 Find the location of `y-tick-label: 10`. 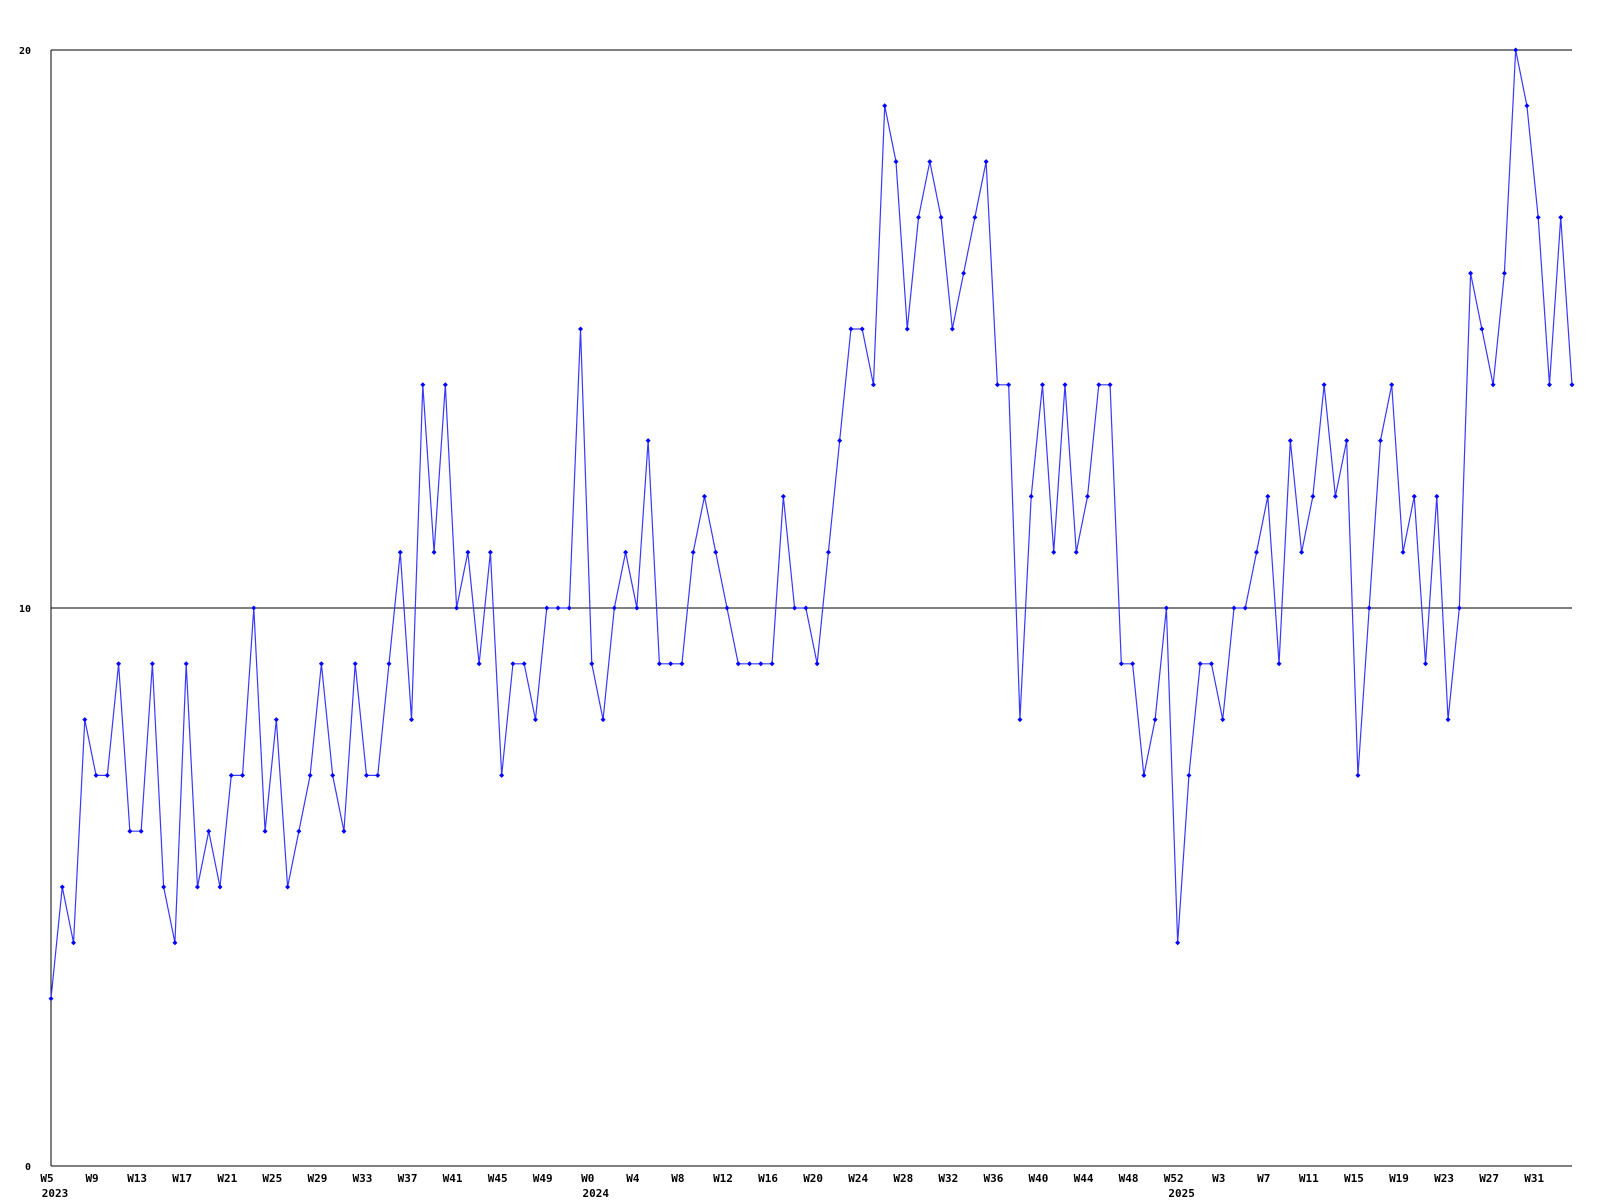

y-tick-label: 10 is located at coordinates (25, 609).